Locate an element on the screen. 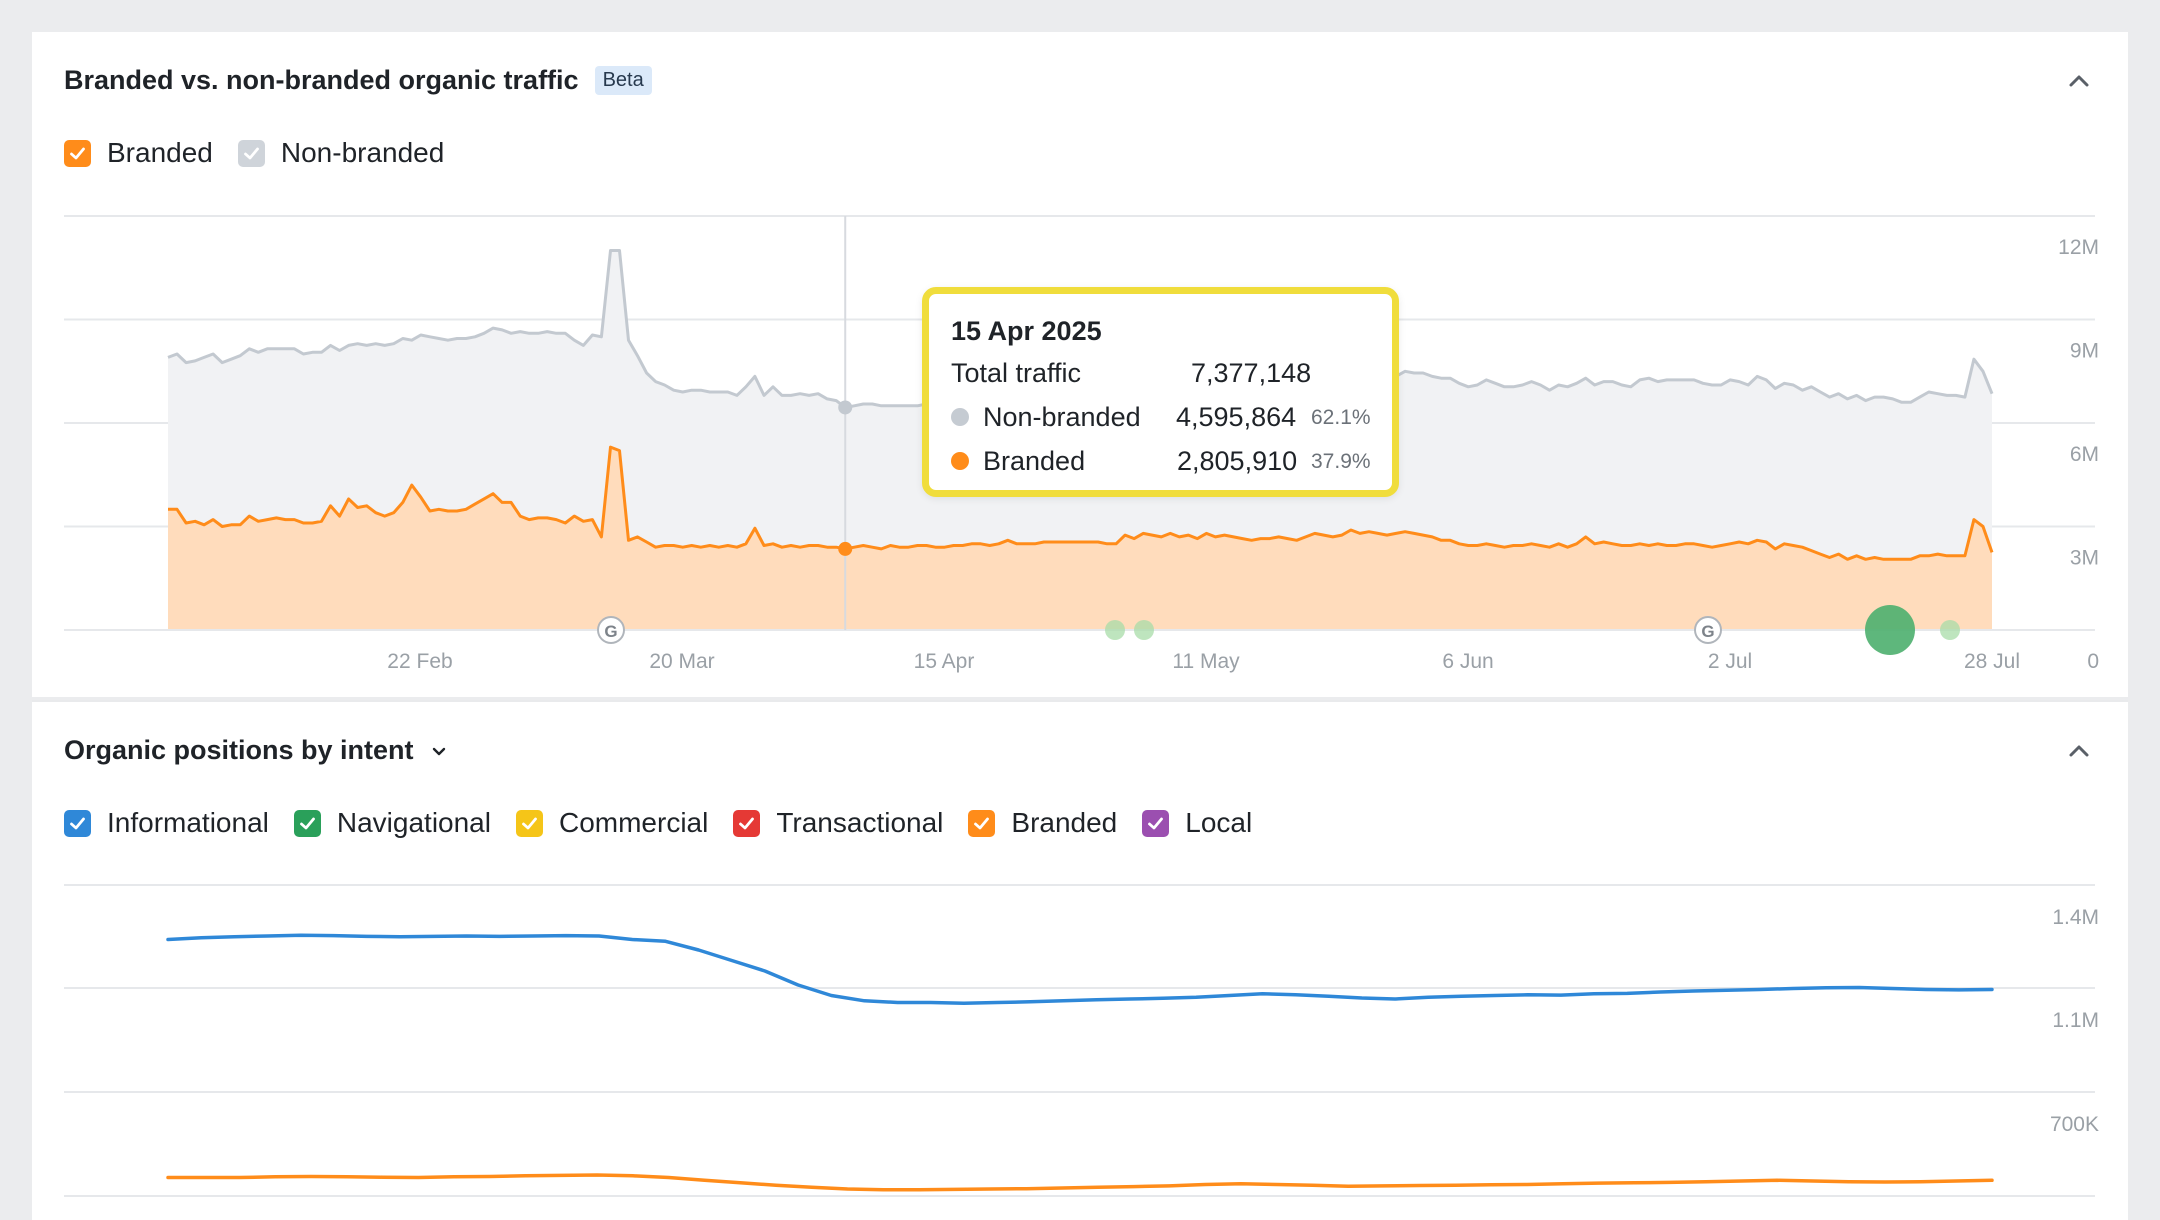 The width and height of the screenshot is (2160, 1220). x-tick-label: 20 Mar is located at coordinates (681, 661).